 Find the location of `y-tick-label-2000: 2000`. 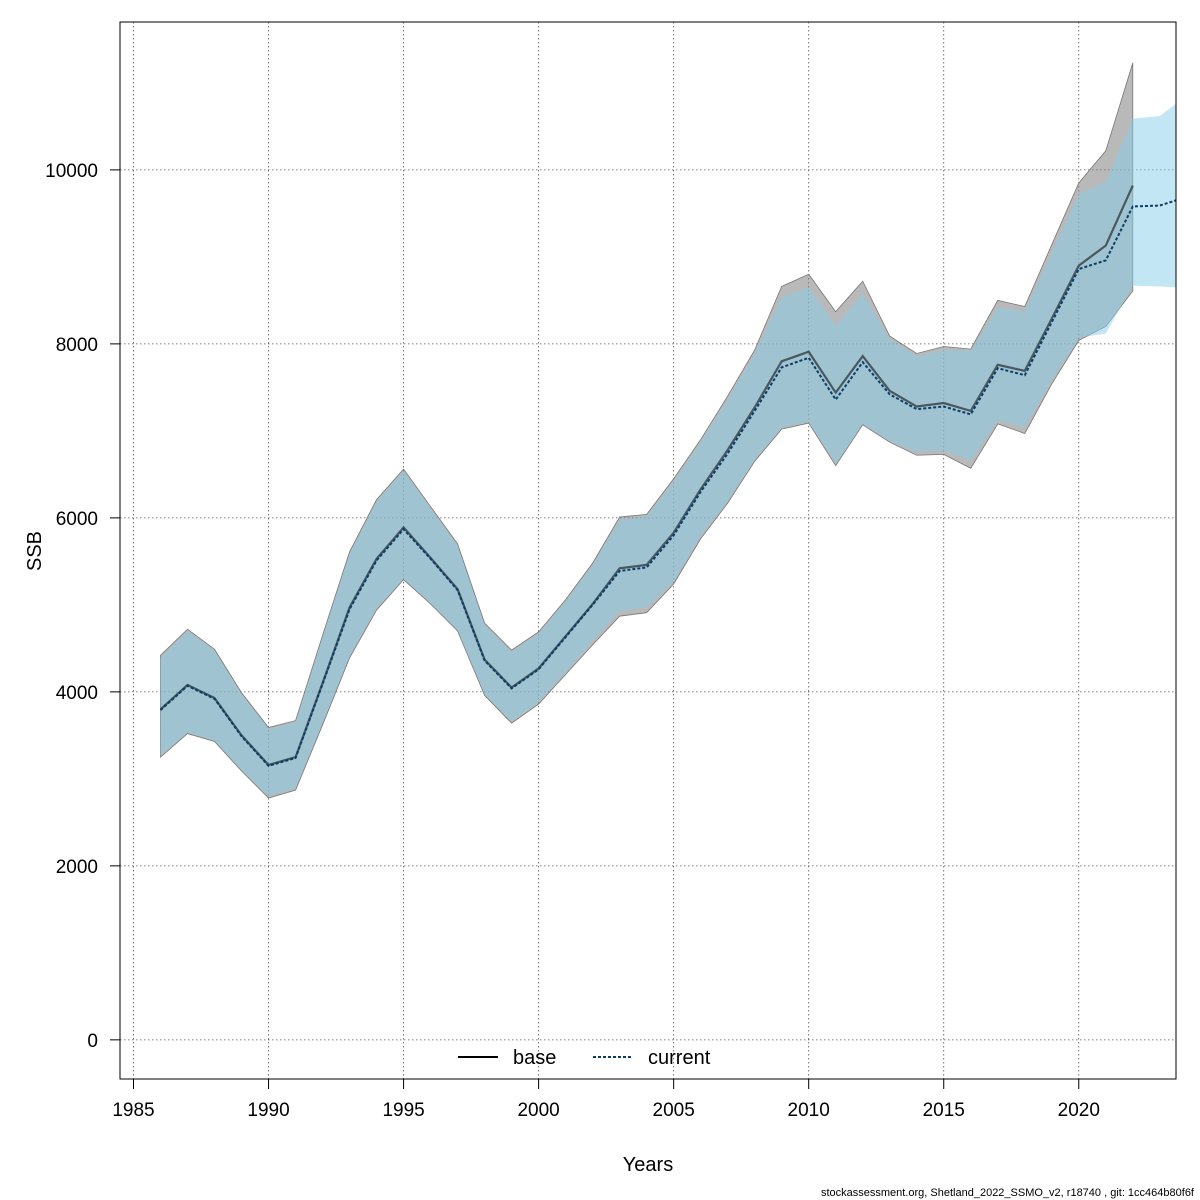

y-tick-label-2000: 2000 is located at coordinates (77, 867).